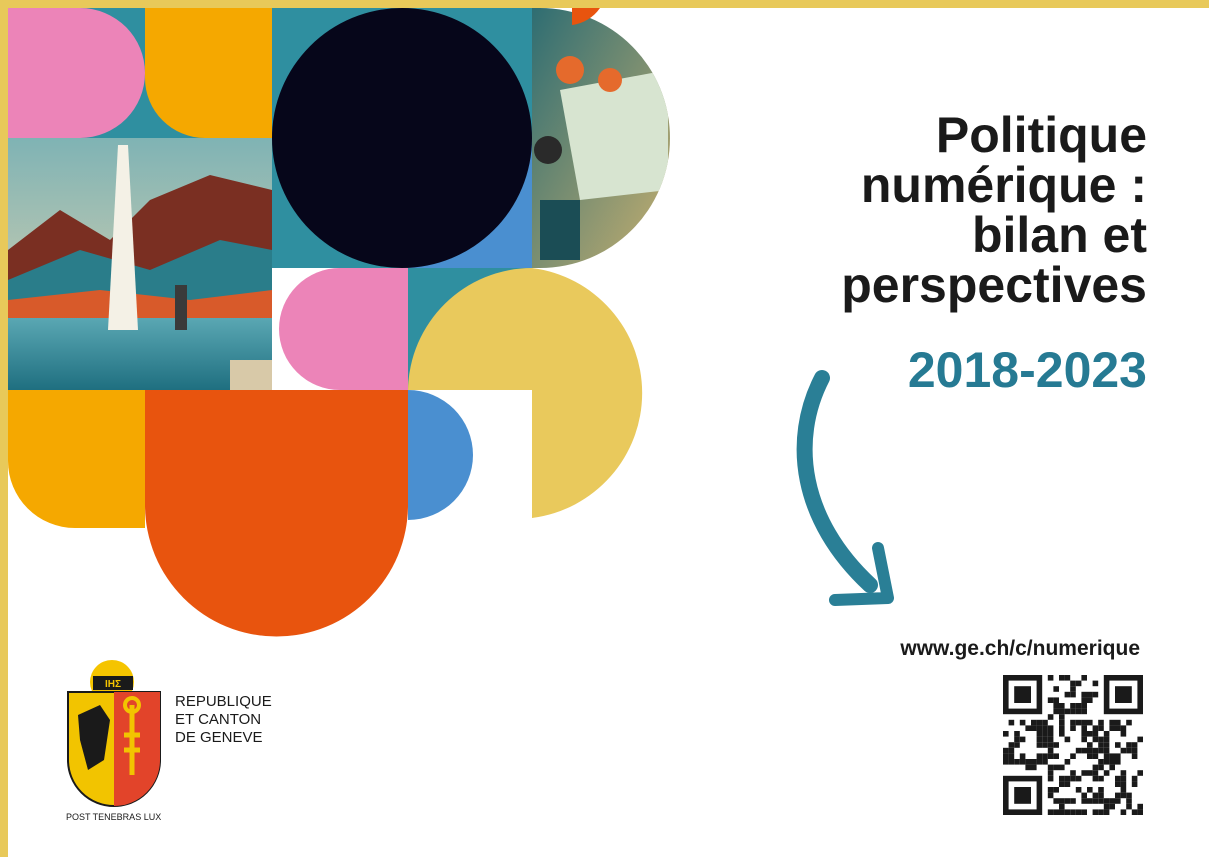 The height and width of the screenshot is (857, 1209). I want to click on arrow, so click(845, 488).